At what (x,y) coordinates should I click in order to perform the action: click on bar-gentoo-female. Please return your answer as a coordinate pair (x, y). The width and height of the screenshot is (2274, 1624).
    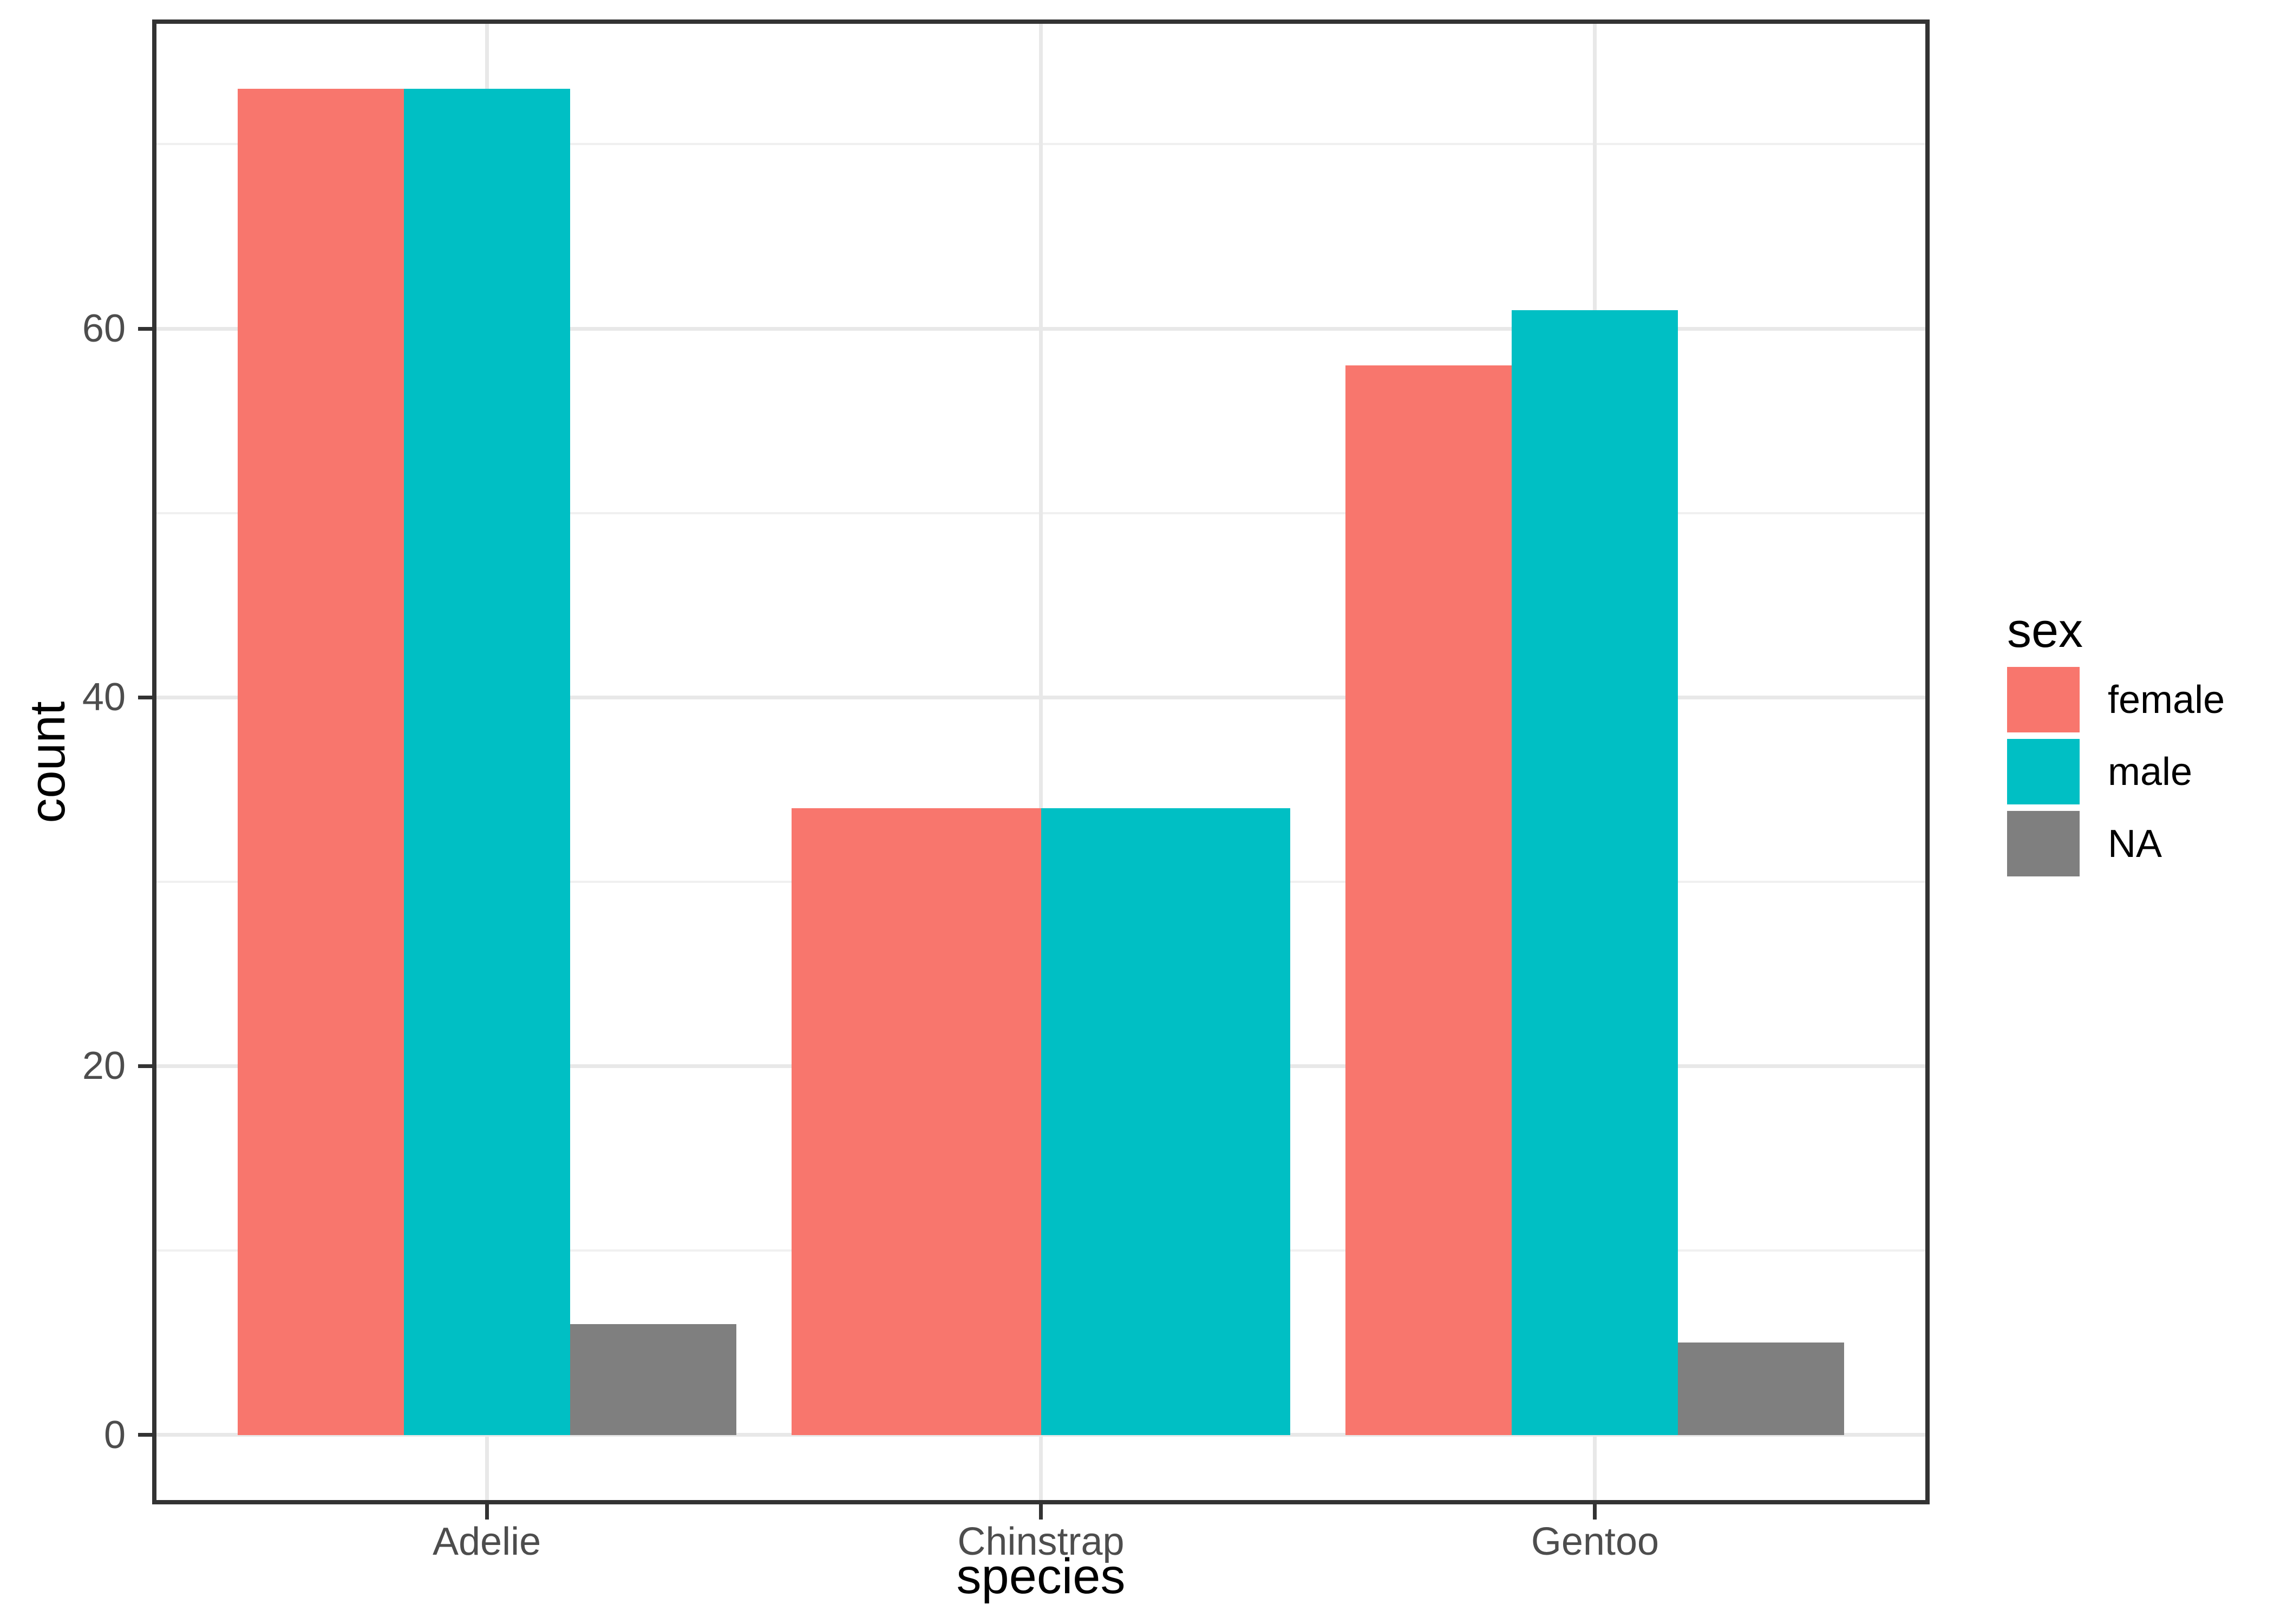
    Looking at the image, I should click on (1428, 900).